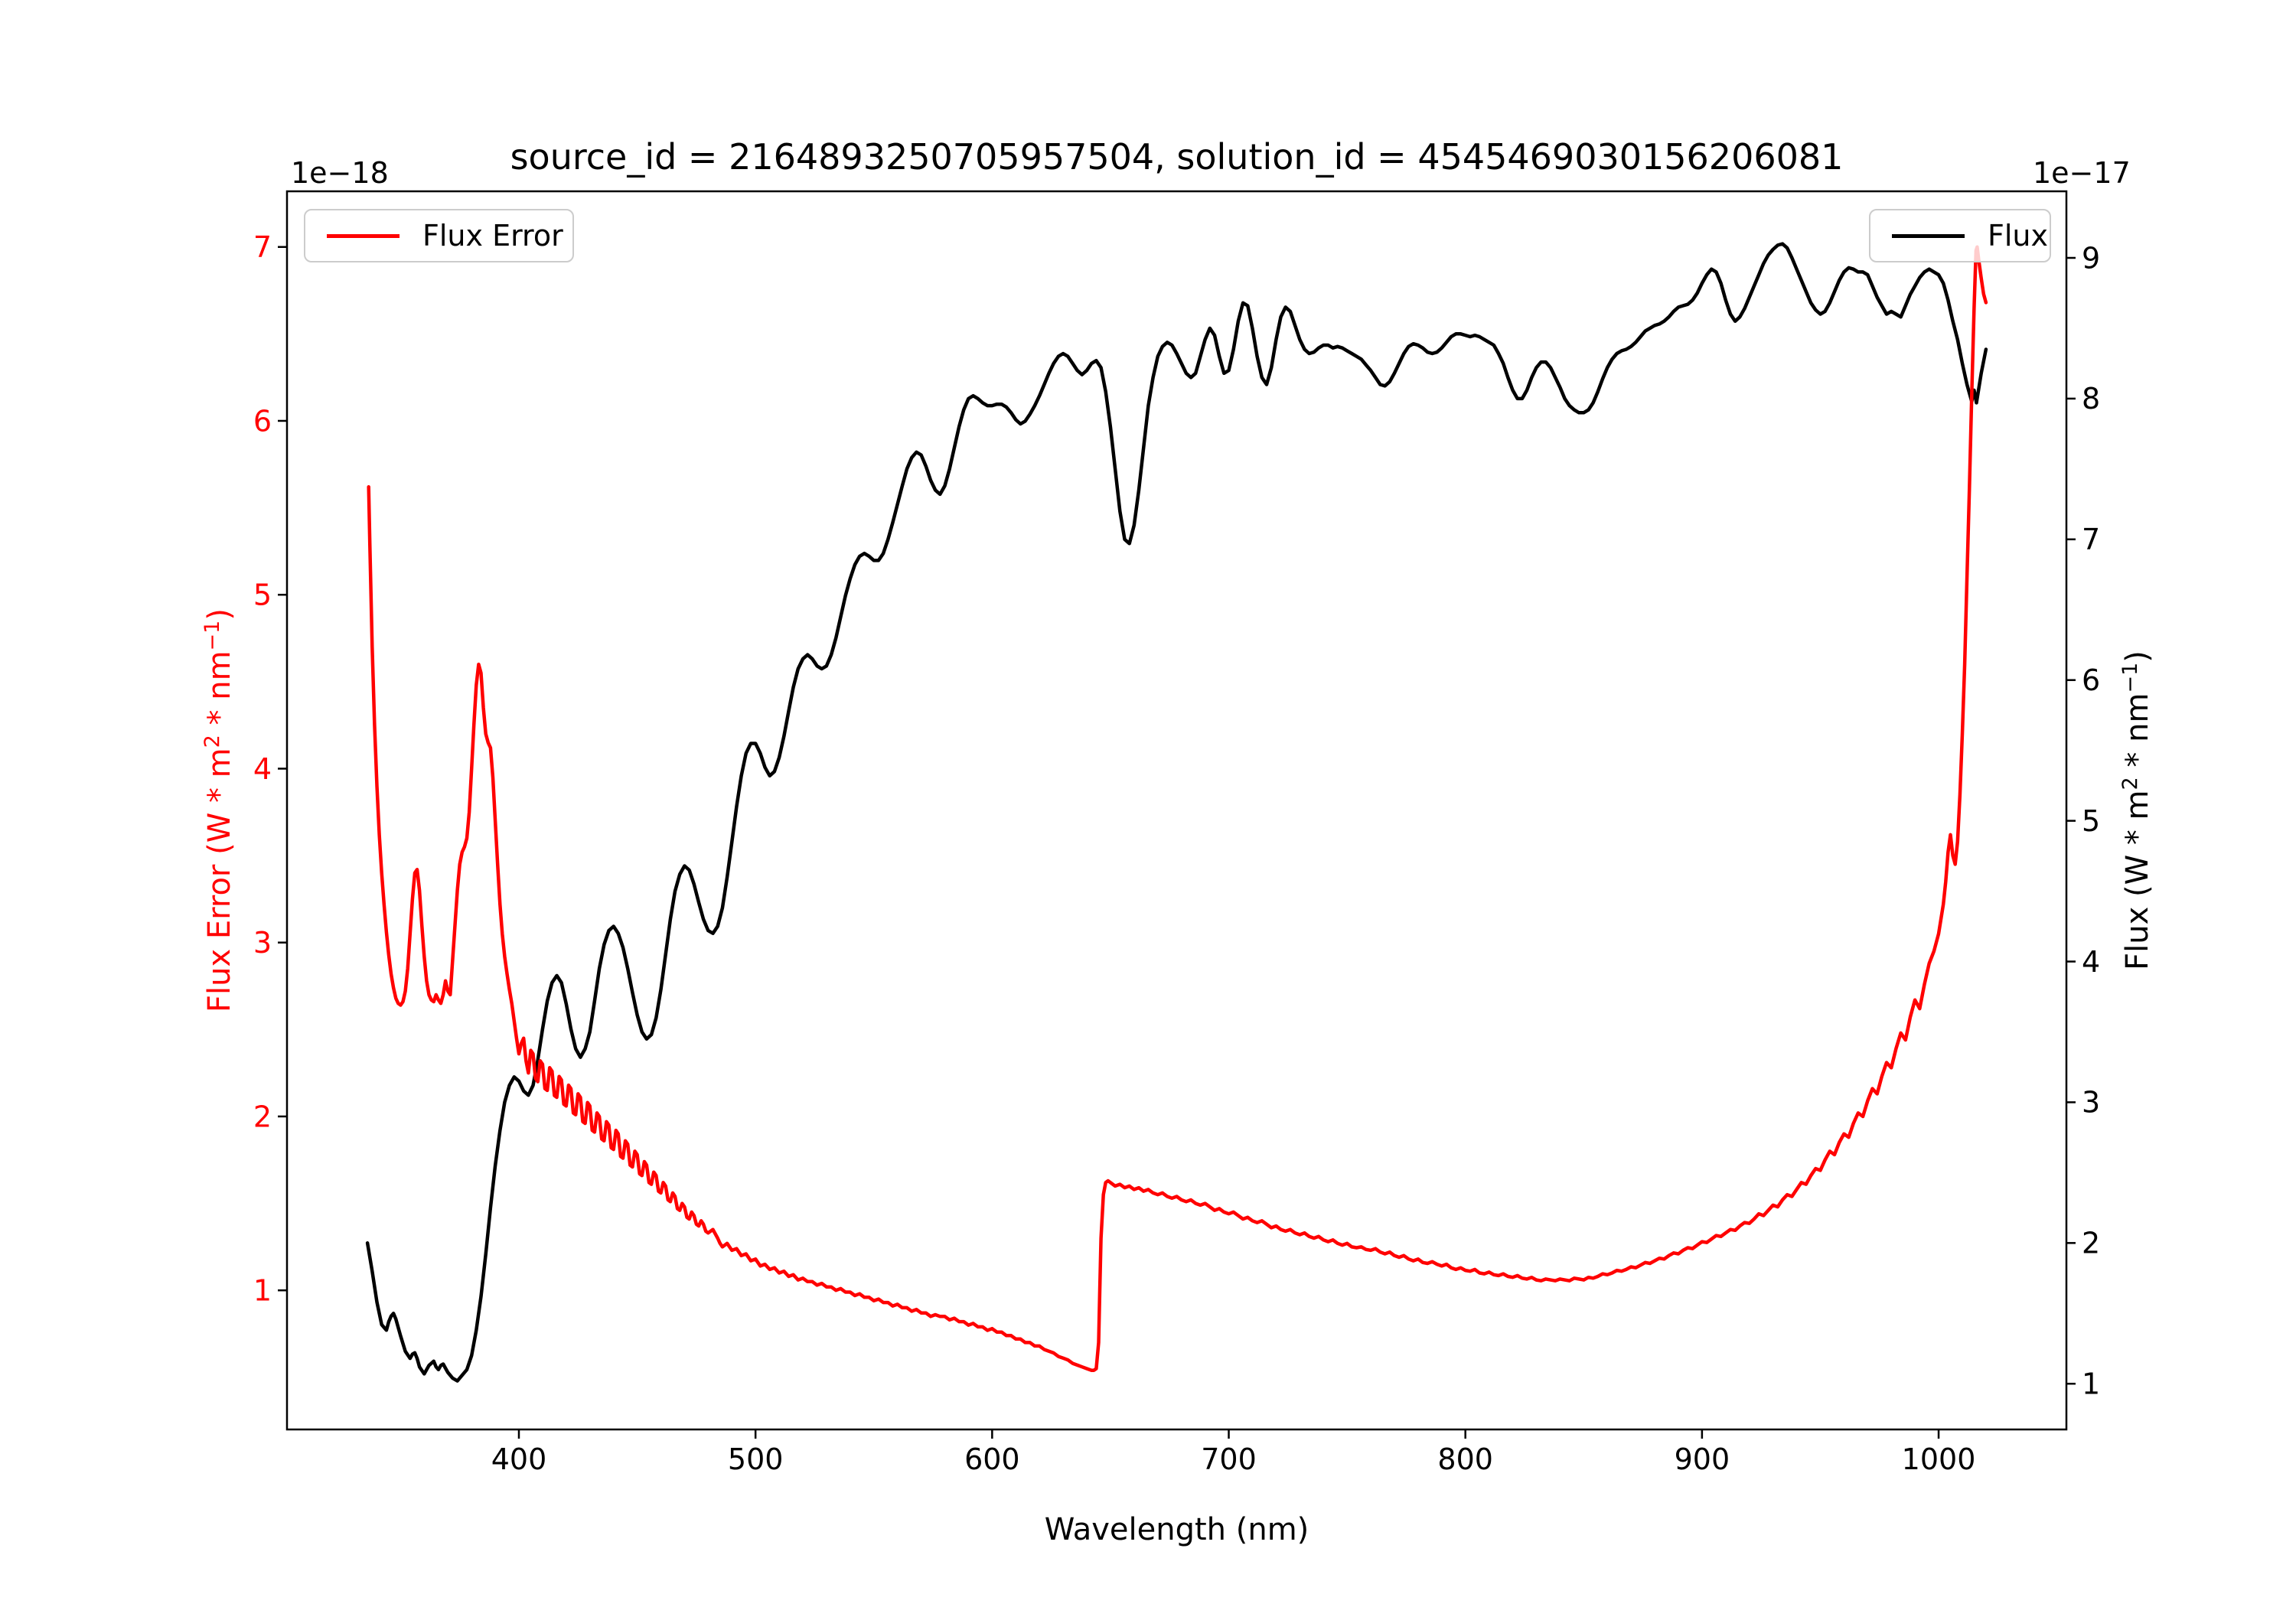 Image resolution: width=2296 pixels, height=1607 pixels. Describe the element at coordinates (2091, 258) in the screenshot. I see `right-tick-label: 9` at that location.